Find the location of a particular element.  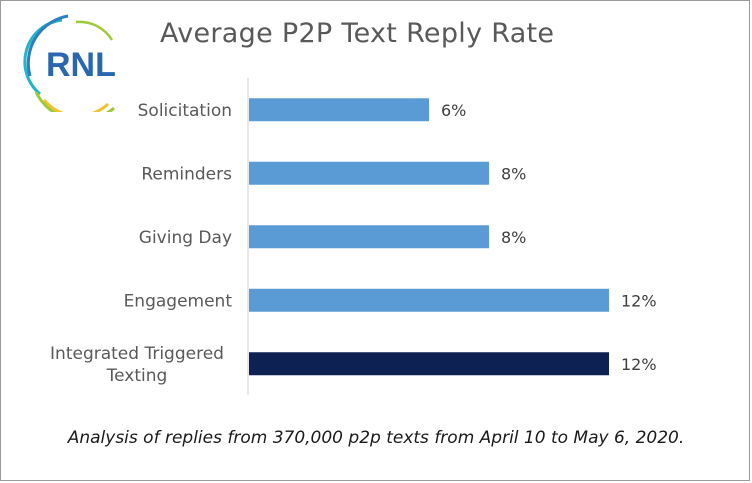

category-label: Reminders is located at coordinates (186, 174).